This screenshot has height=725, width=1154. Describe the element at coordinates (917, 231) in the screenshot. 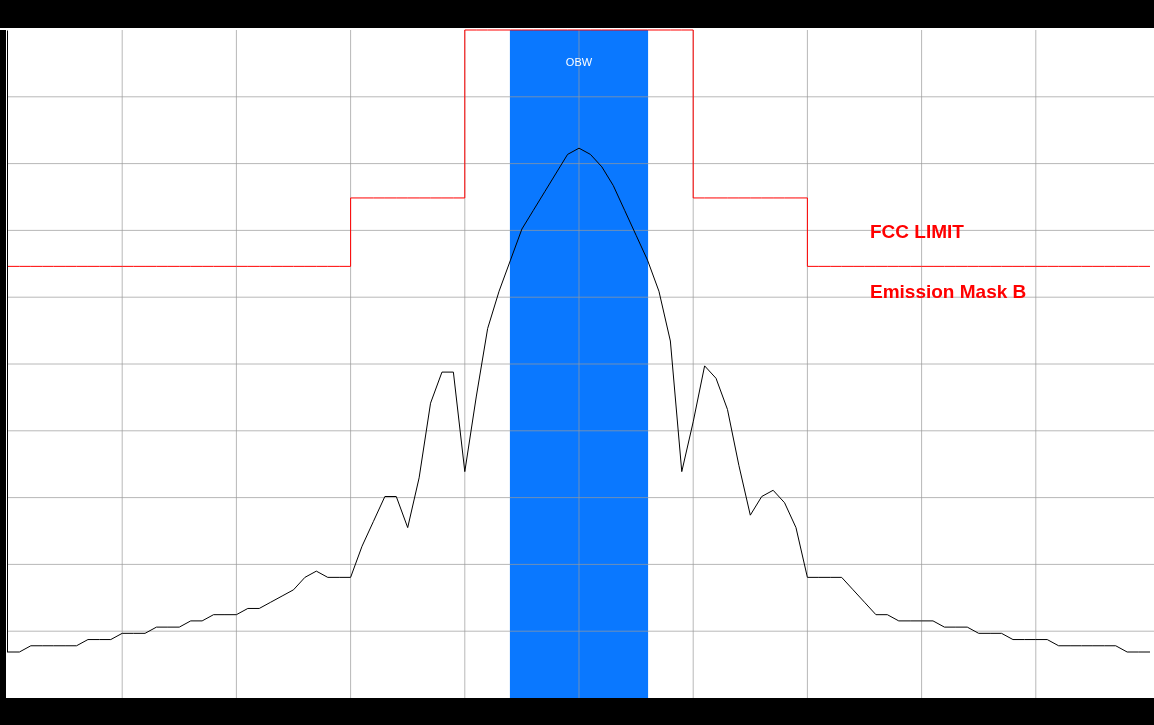

I see `annotation: FCC LIMIT` at that location.